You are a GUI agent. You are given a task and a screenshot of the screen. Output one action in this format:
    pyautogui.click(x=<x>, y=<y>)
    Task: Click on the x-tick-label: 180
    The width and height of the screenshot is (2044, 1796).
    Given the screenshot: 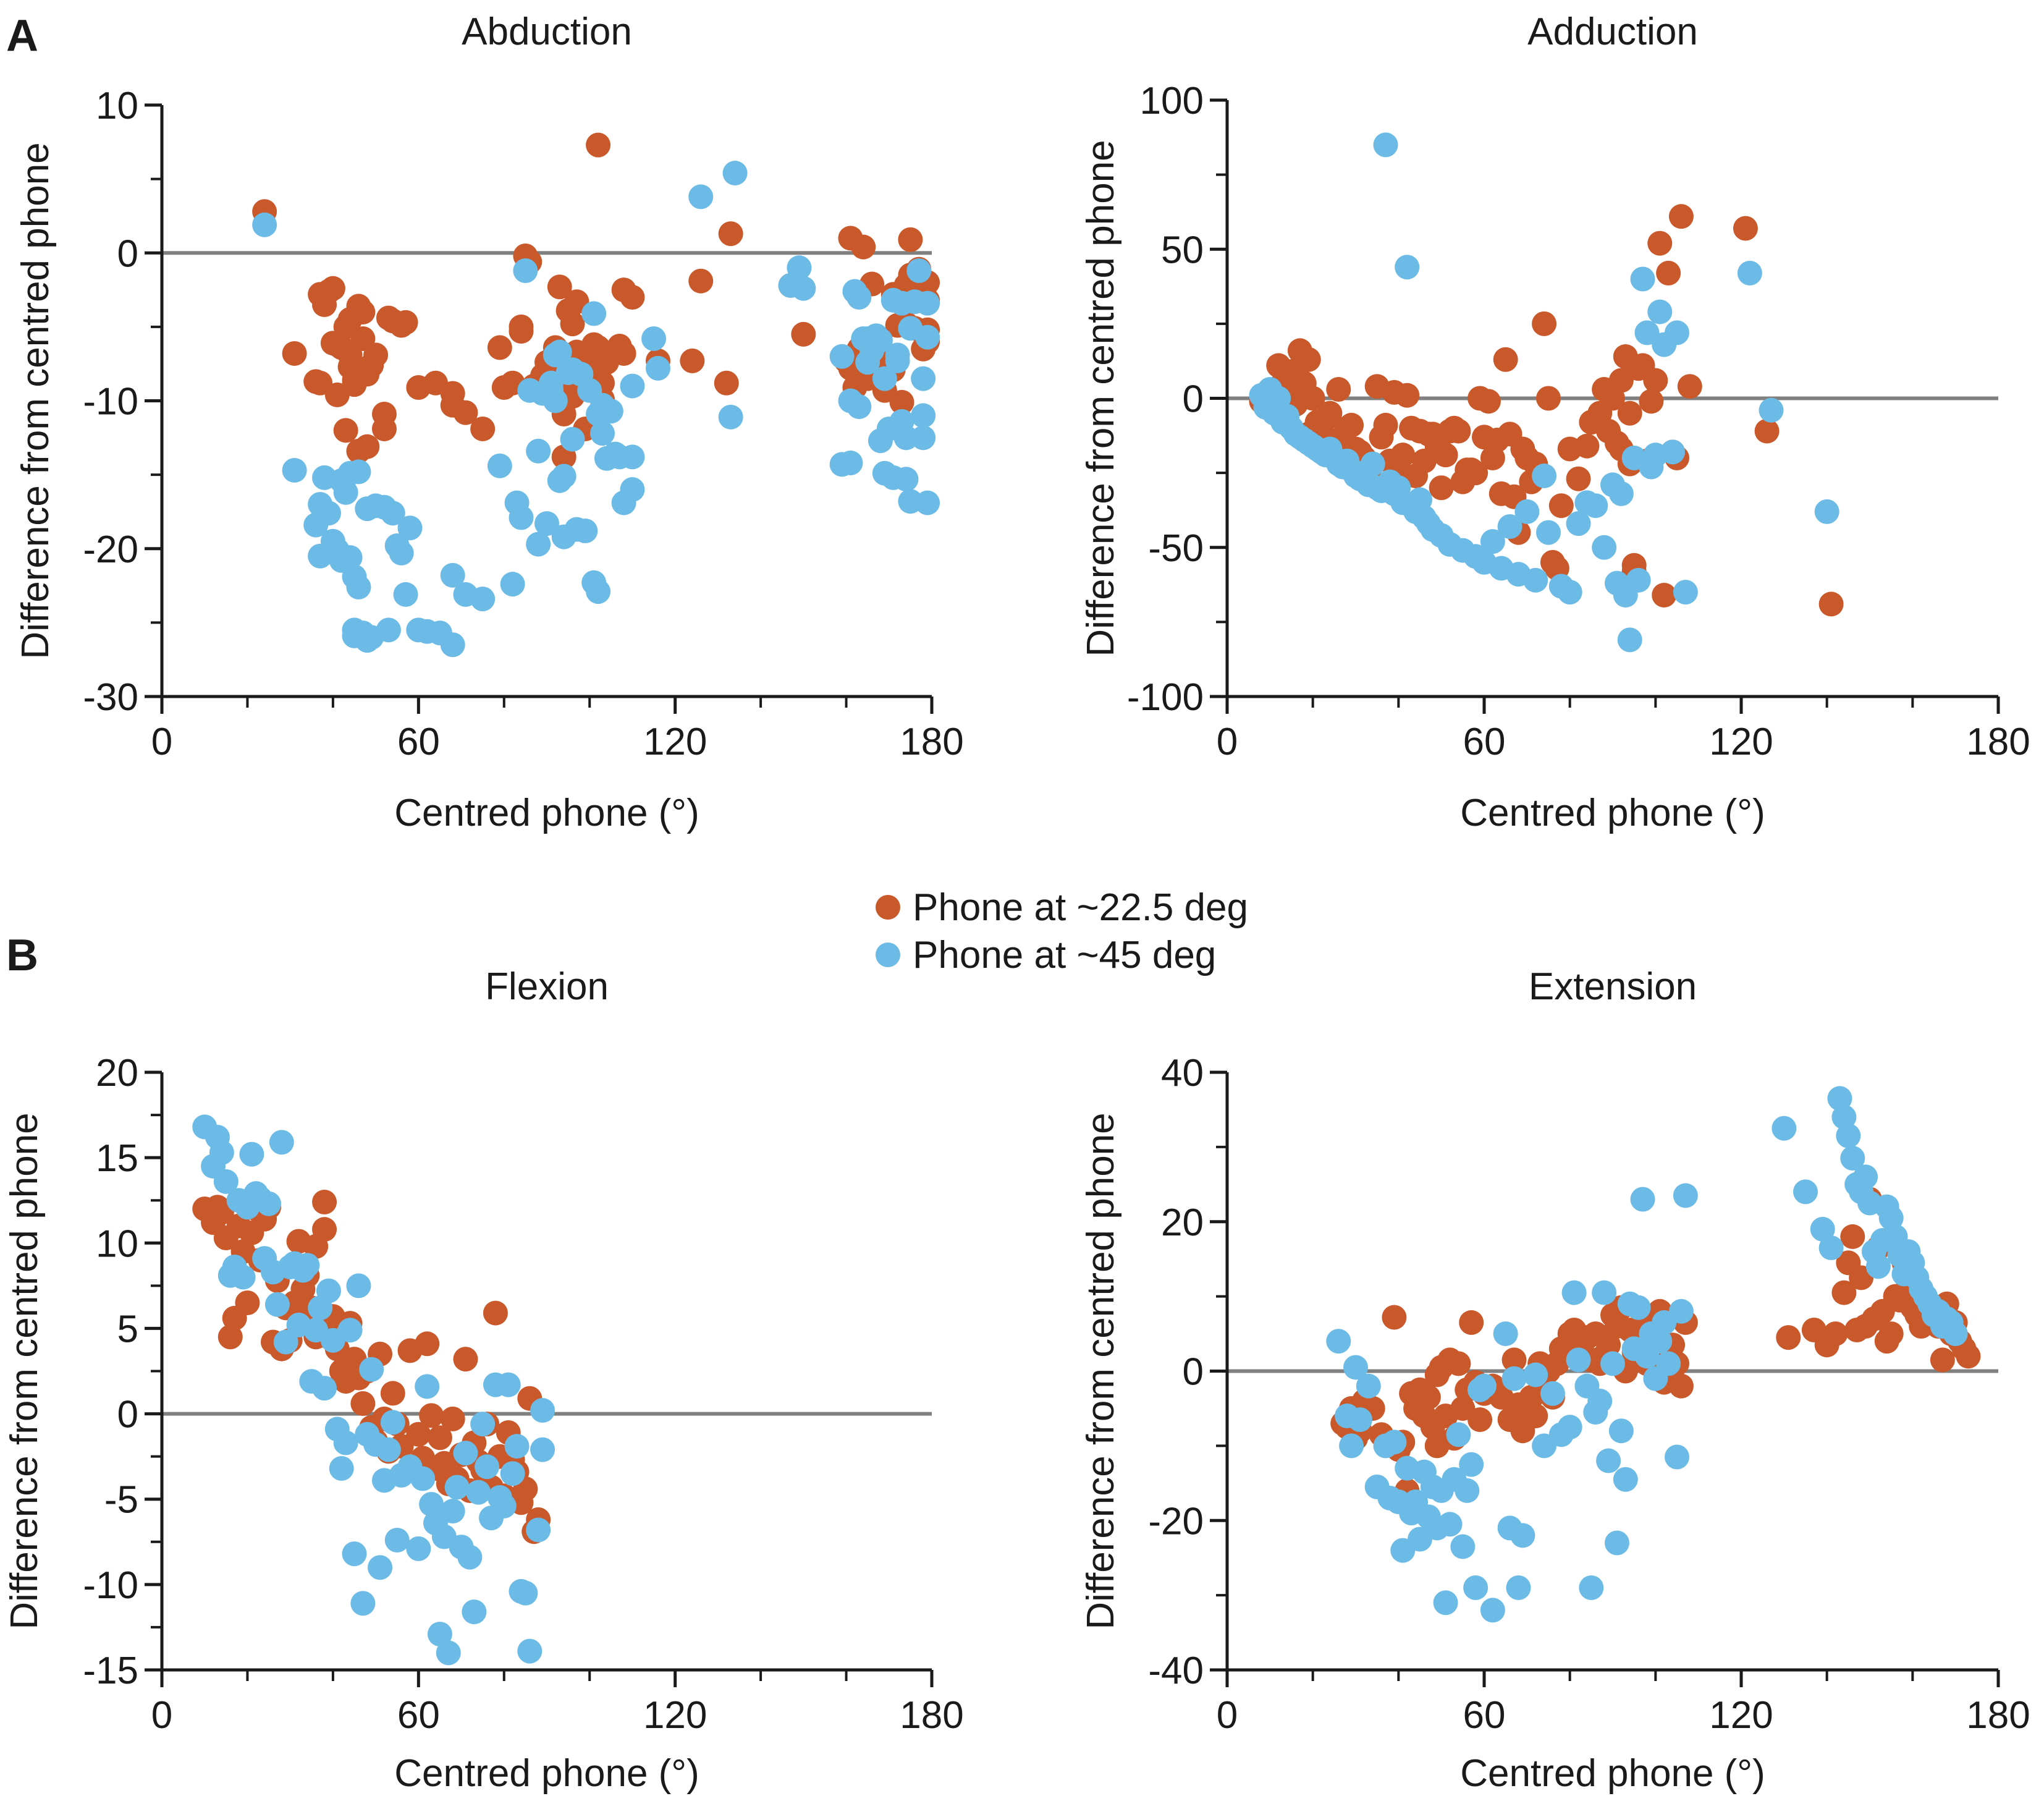 What is the action you would take?
    pyautogui.click(x=931, y=1715)
    